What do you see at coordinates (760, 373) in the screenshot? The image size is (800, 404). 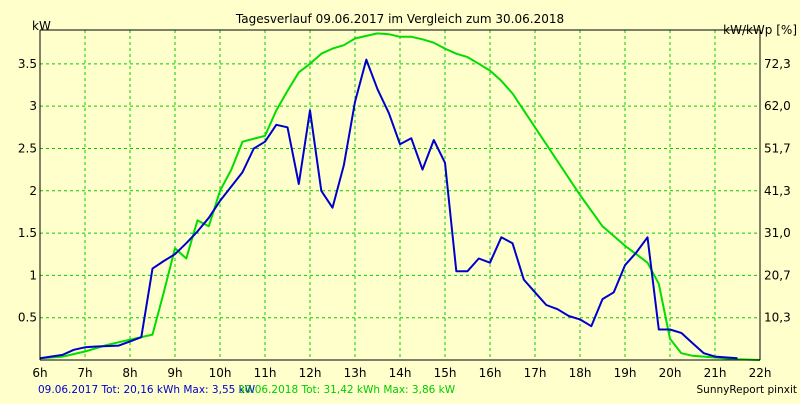 I see `x-tick-label: 22h` at bounding box center [760, 373].